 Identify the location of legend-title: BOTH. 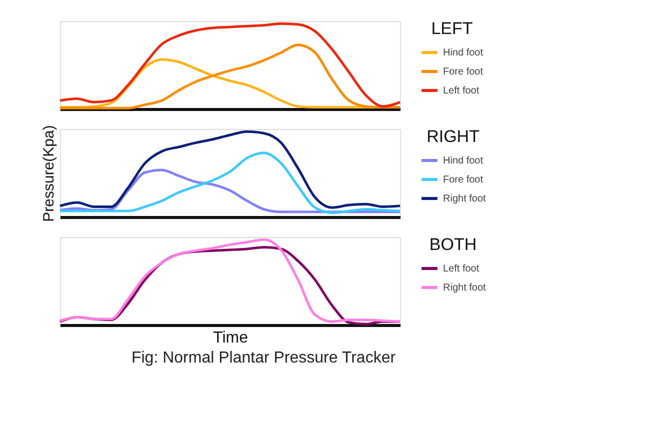
(453, 244).